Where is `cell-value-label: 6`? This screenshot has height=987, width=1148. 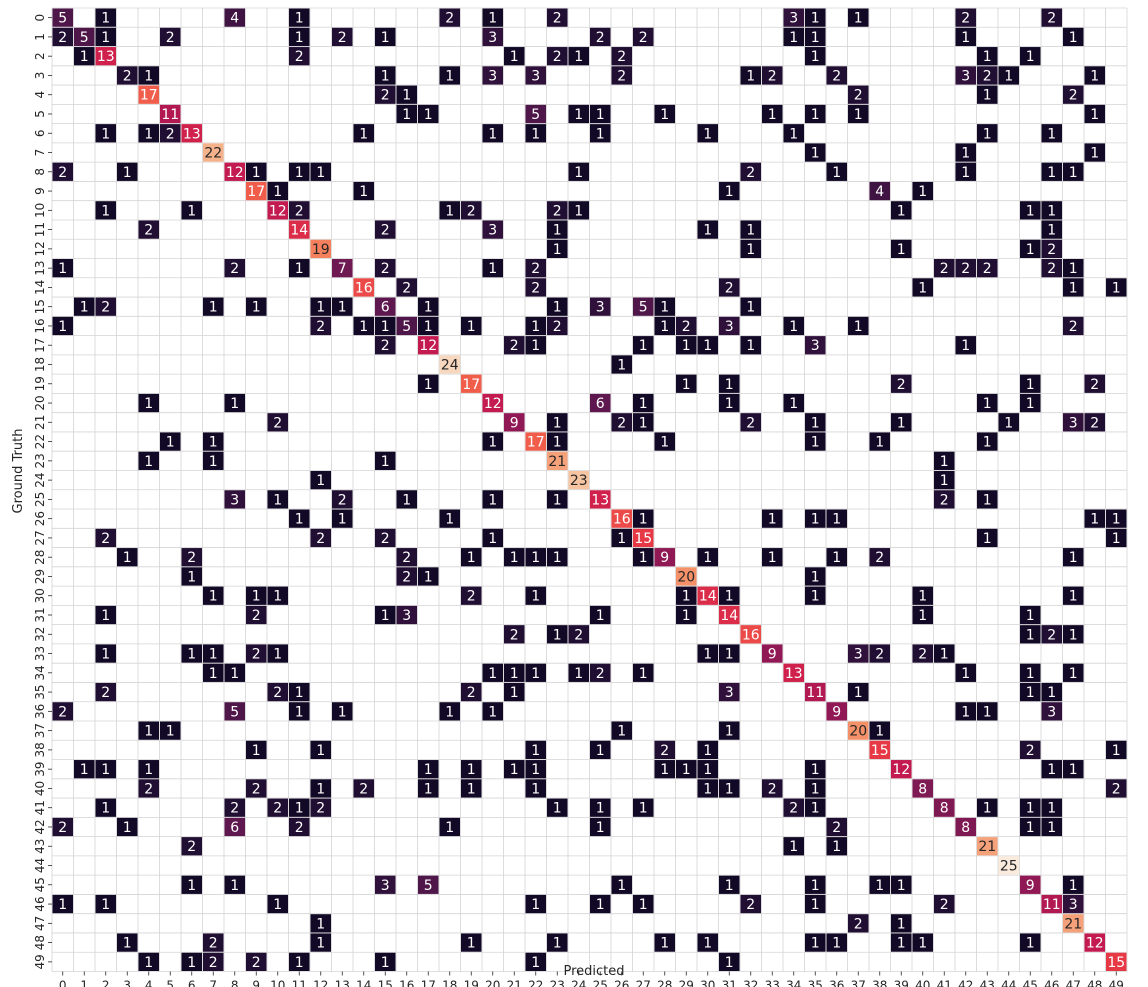 cell-value-label: 6 is located at coordinates (234, 828).